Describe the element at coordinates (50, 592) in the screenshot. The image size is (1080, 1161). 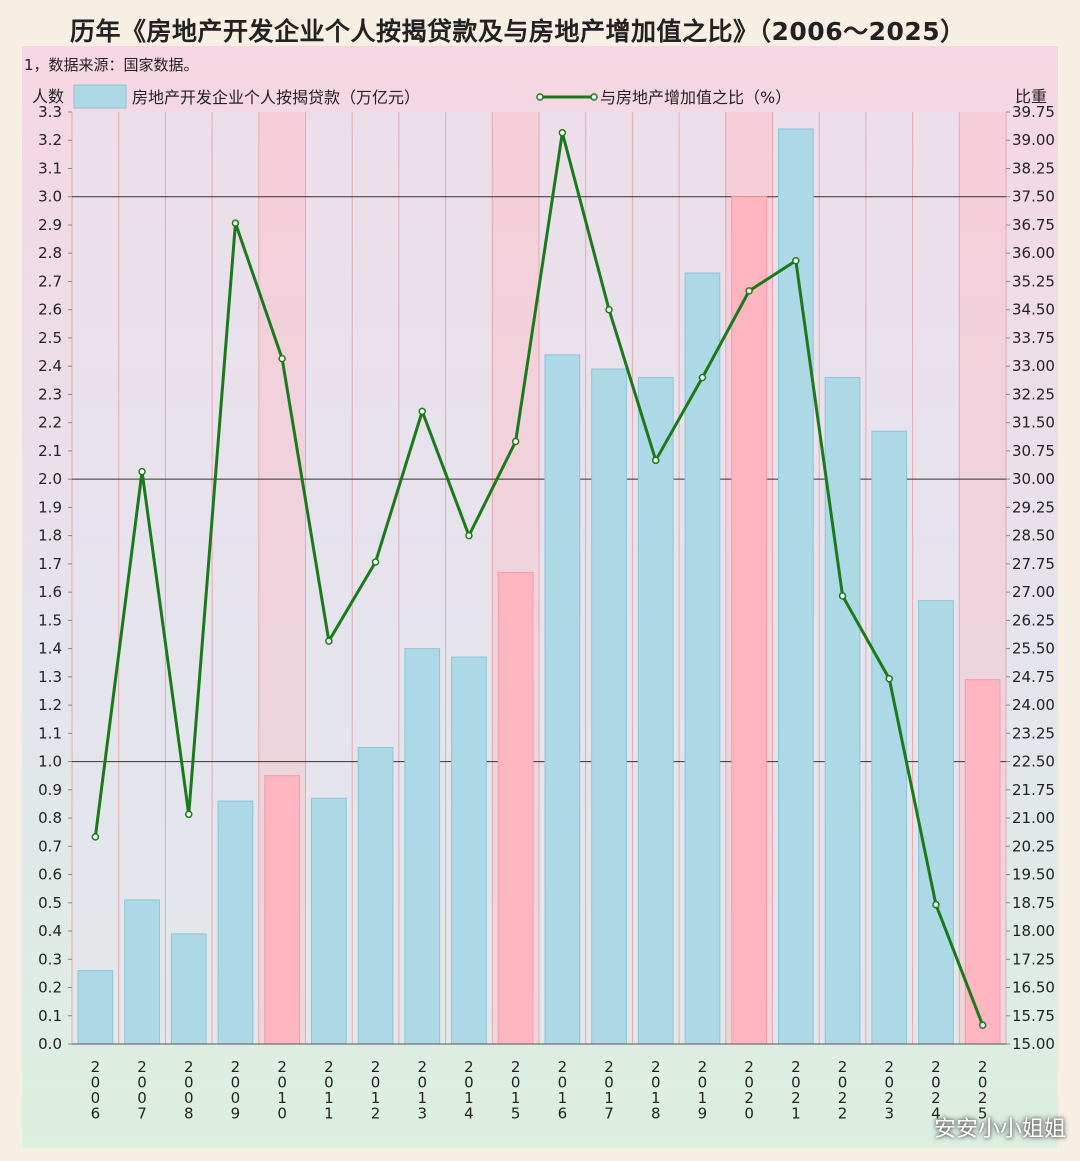
I see `left-tick-label: 1.6` at that location.